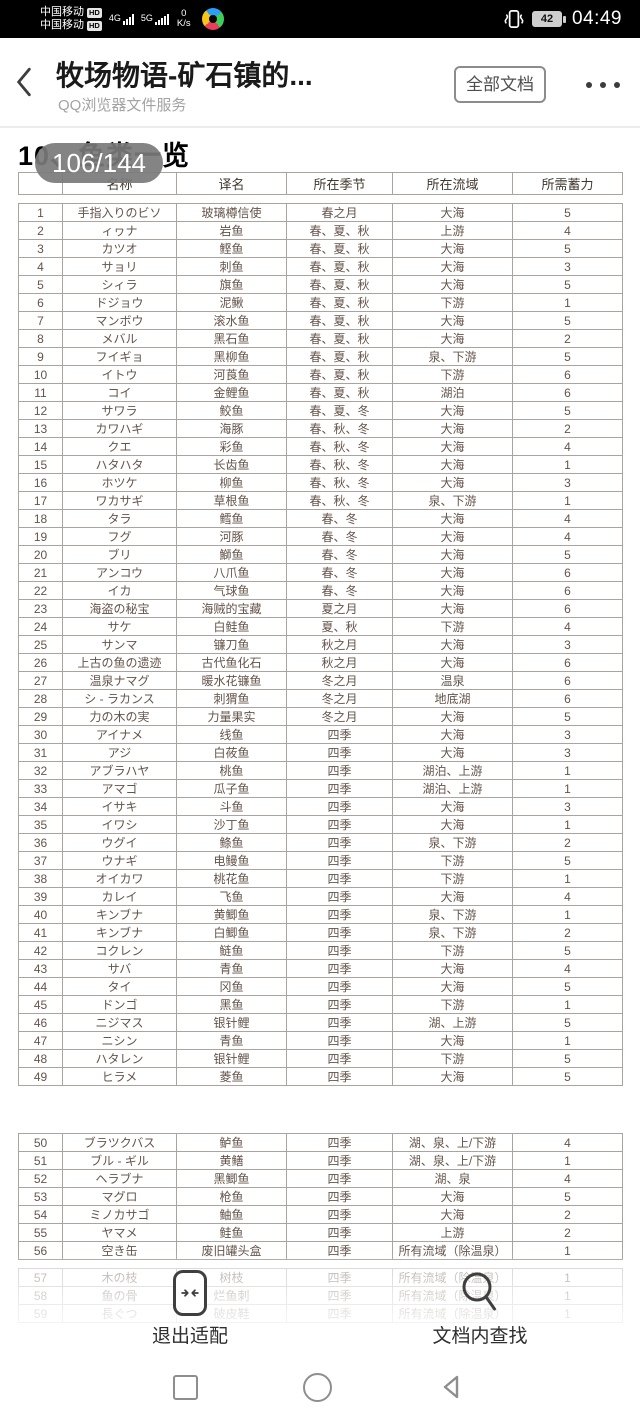 This screenshot has width=640, height=1422. Describe the element at coordinates (119, 1004) in the screenshot. I see `table-cell: ドンゴ` at that location.